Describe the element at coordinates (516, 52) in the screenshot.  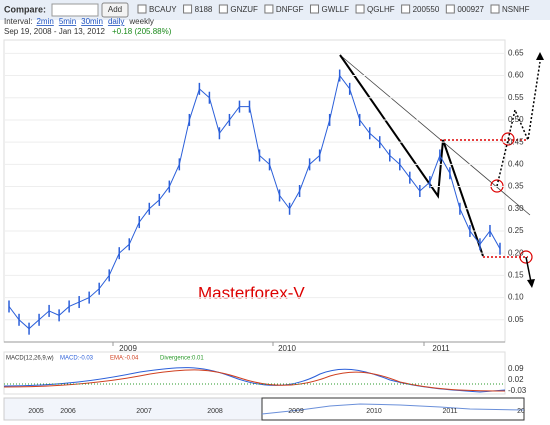
I see `y-tick-label: 0.65` at that location.